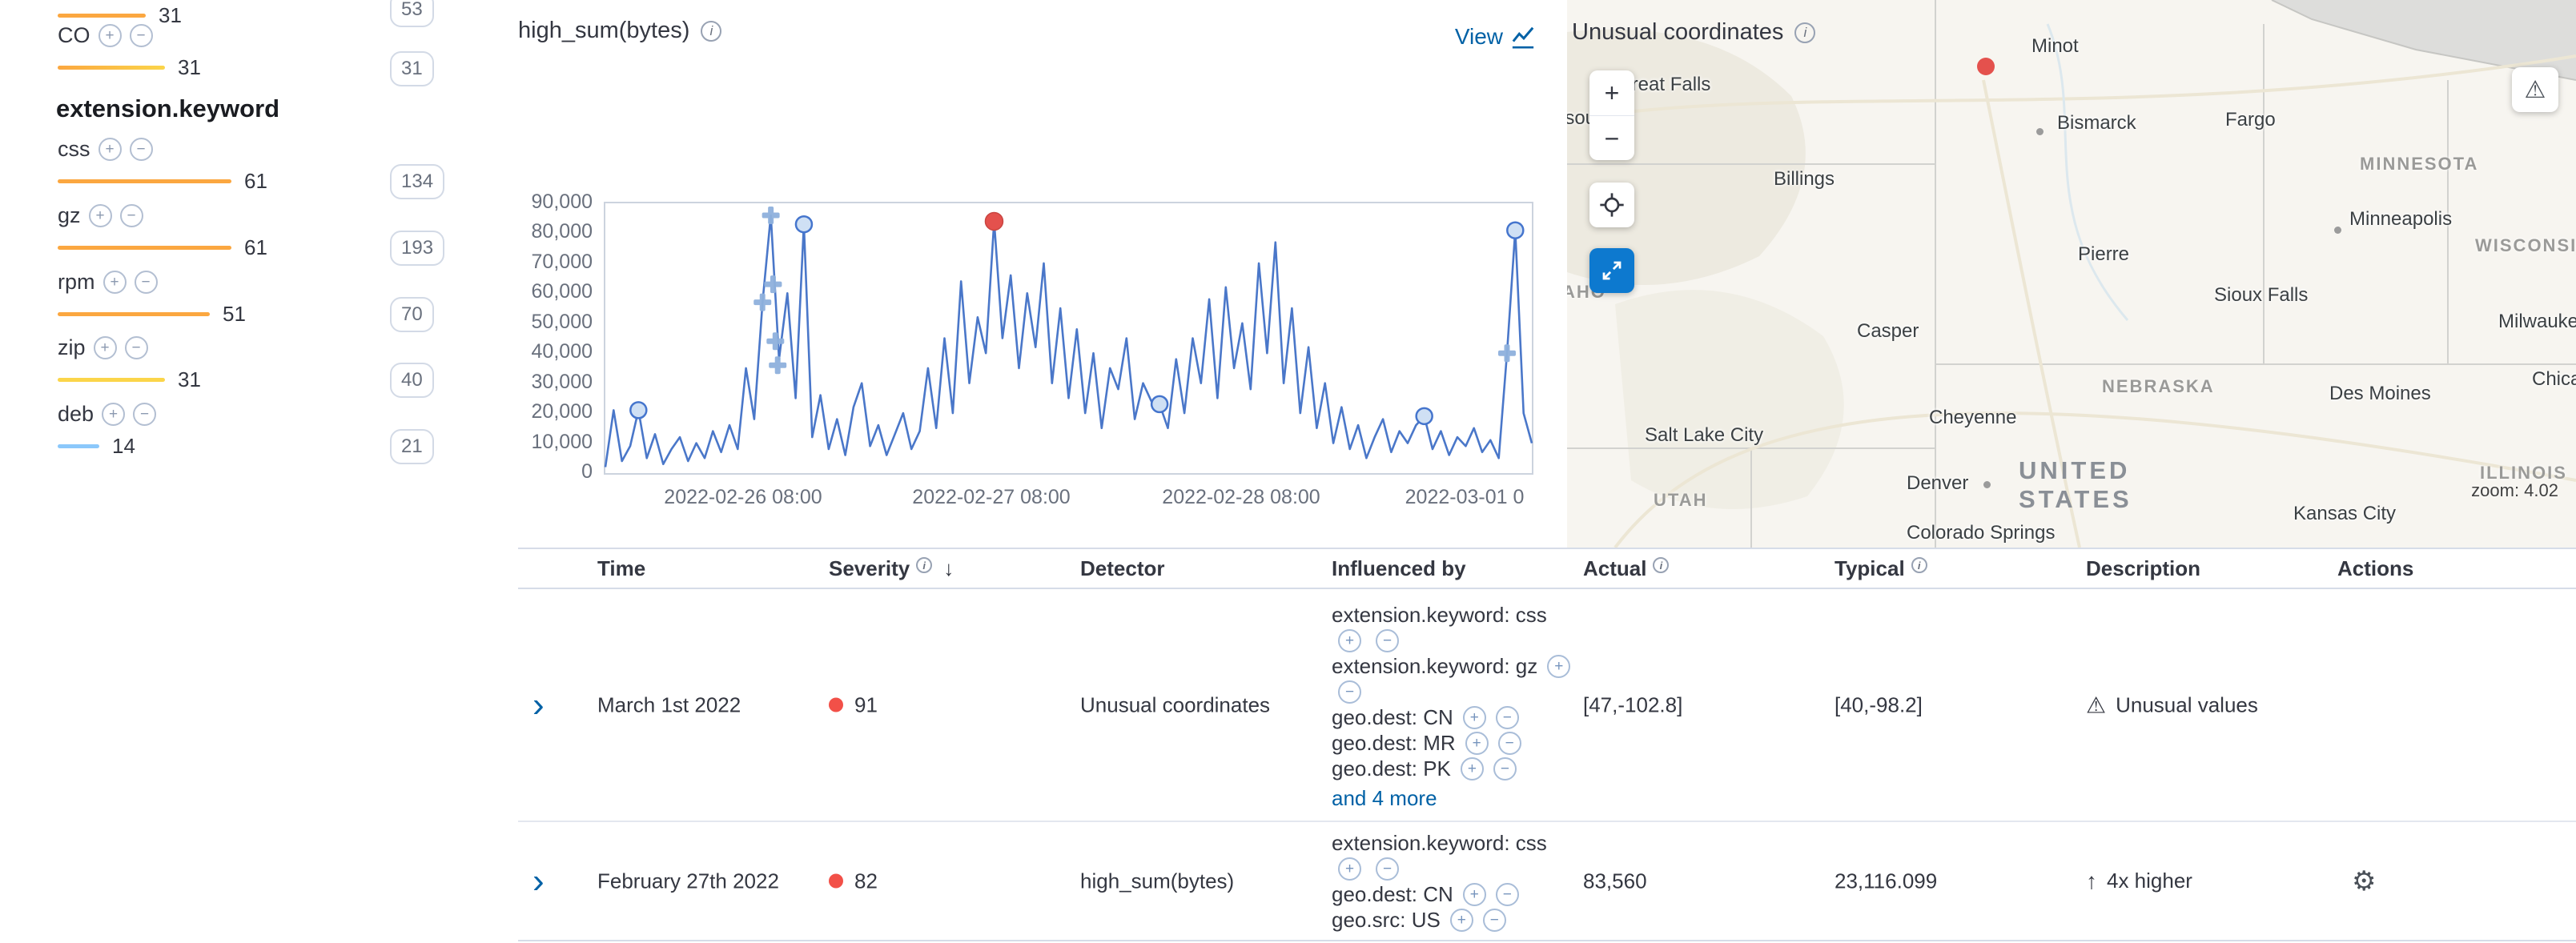 This screenshot has width=2576, height=943. I want to click on influencer-count-badge: 31, so click(412, 68).